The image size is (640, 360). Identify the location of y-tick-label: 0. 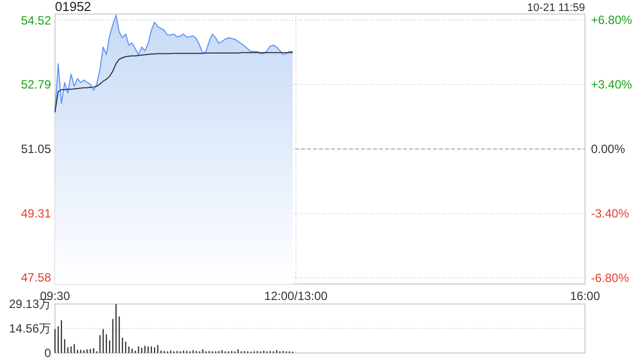
(48, 353).